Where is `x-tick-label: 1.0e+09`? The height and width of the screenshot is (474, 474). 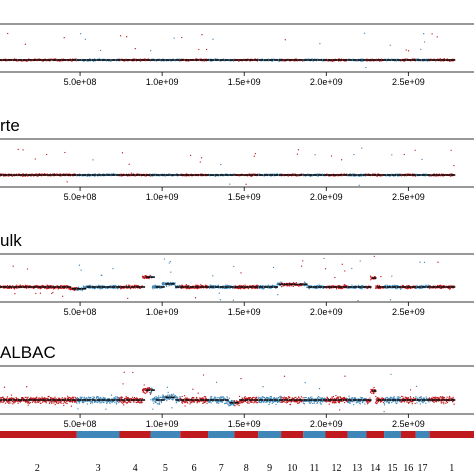
x-tick-label: 1.0e+09 is located at coordinates (162, 82).